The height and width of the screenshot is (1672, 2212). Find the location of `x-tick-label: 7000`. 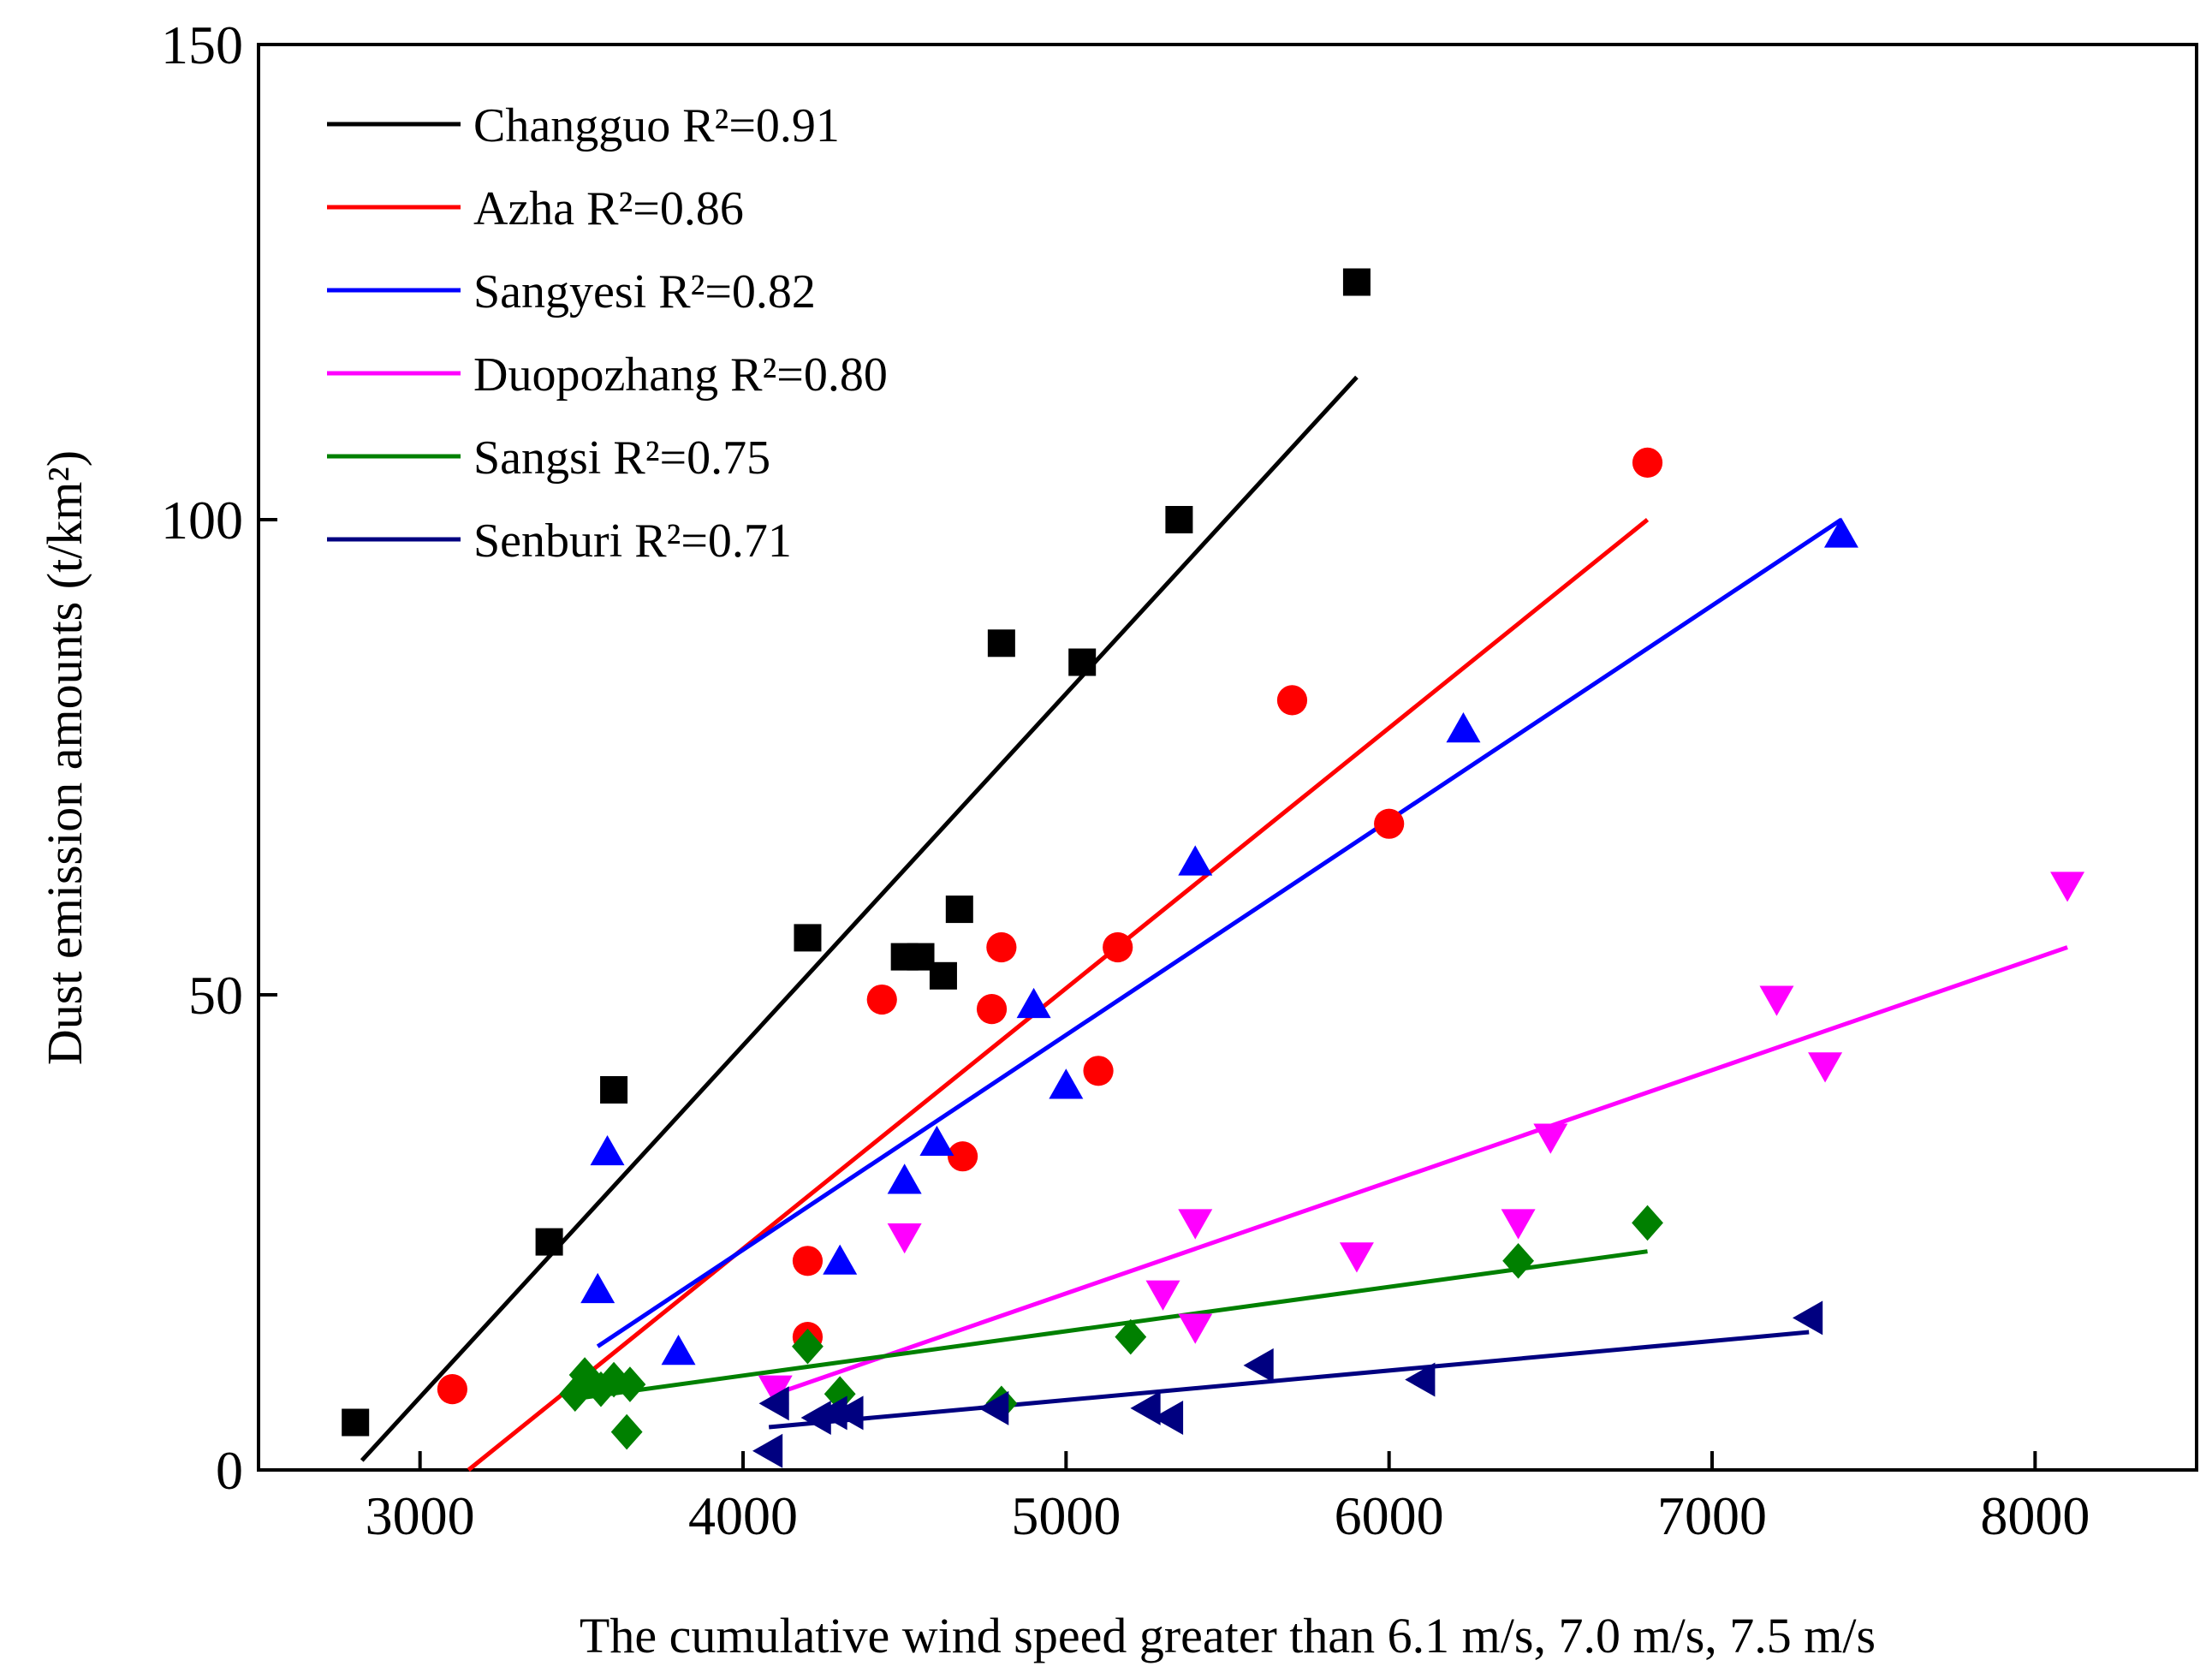

x-tick-label: 7000 is located at coordinates (1712, 1515).